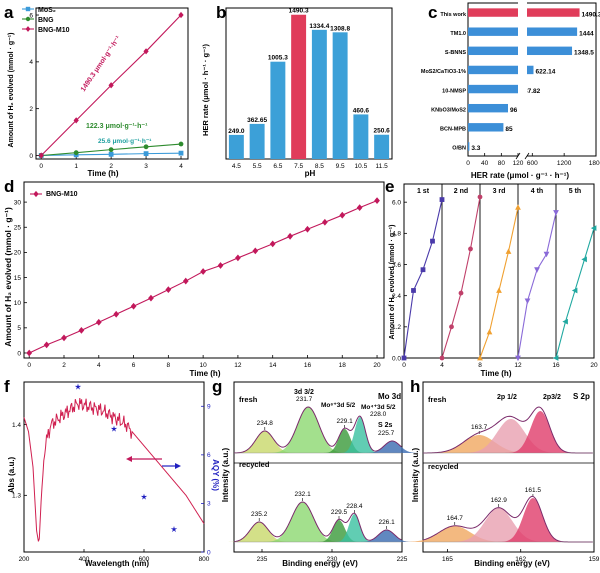  I want to click on e-ytick-label-1: 1.2, so click(396, 327).